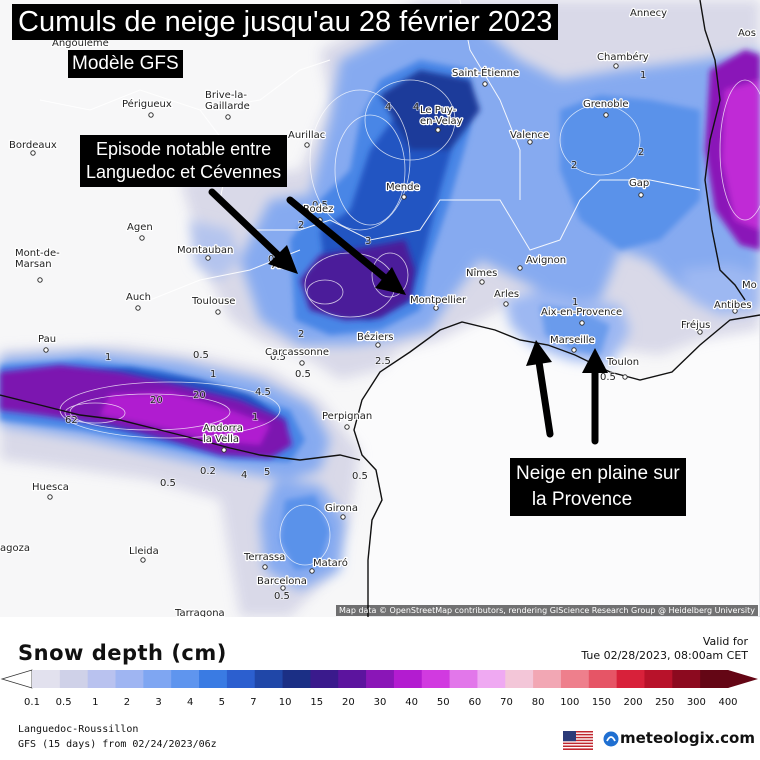 This screenshot has width=760, height=760. What do you see at coordinates (117, 744) in the screenshot?
I see `model-run-label: GFS (15 days) from 02/24/2023/06z` at bounding box center [117, 744].